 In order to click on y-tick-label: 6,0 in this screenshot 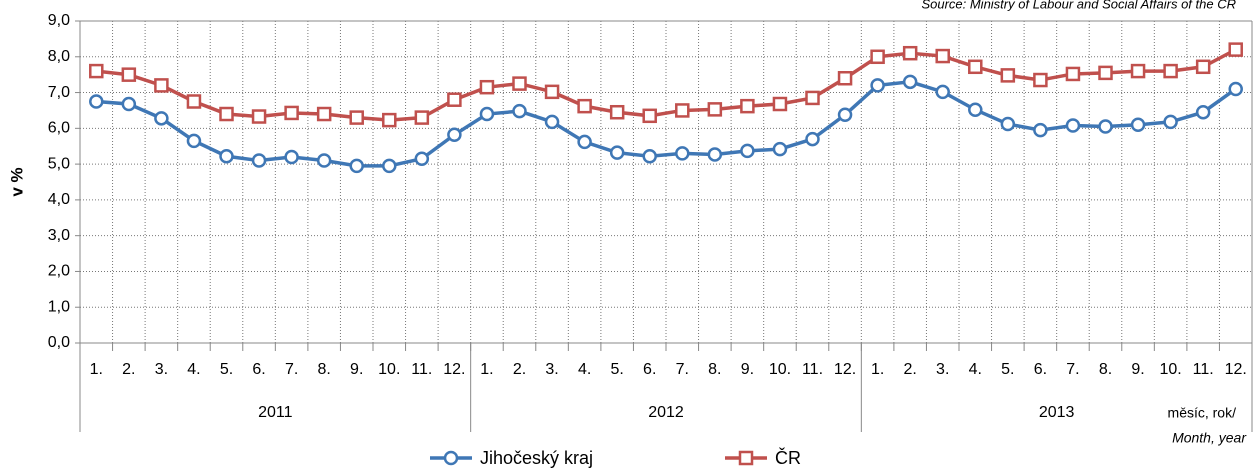, I will do `click(59, 128)`.